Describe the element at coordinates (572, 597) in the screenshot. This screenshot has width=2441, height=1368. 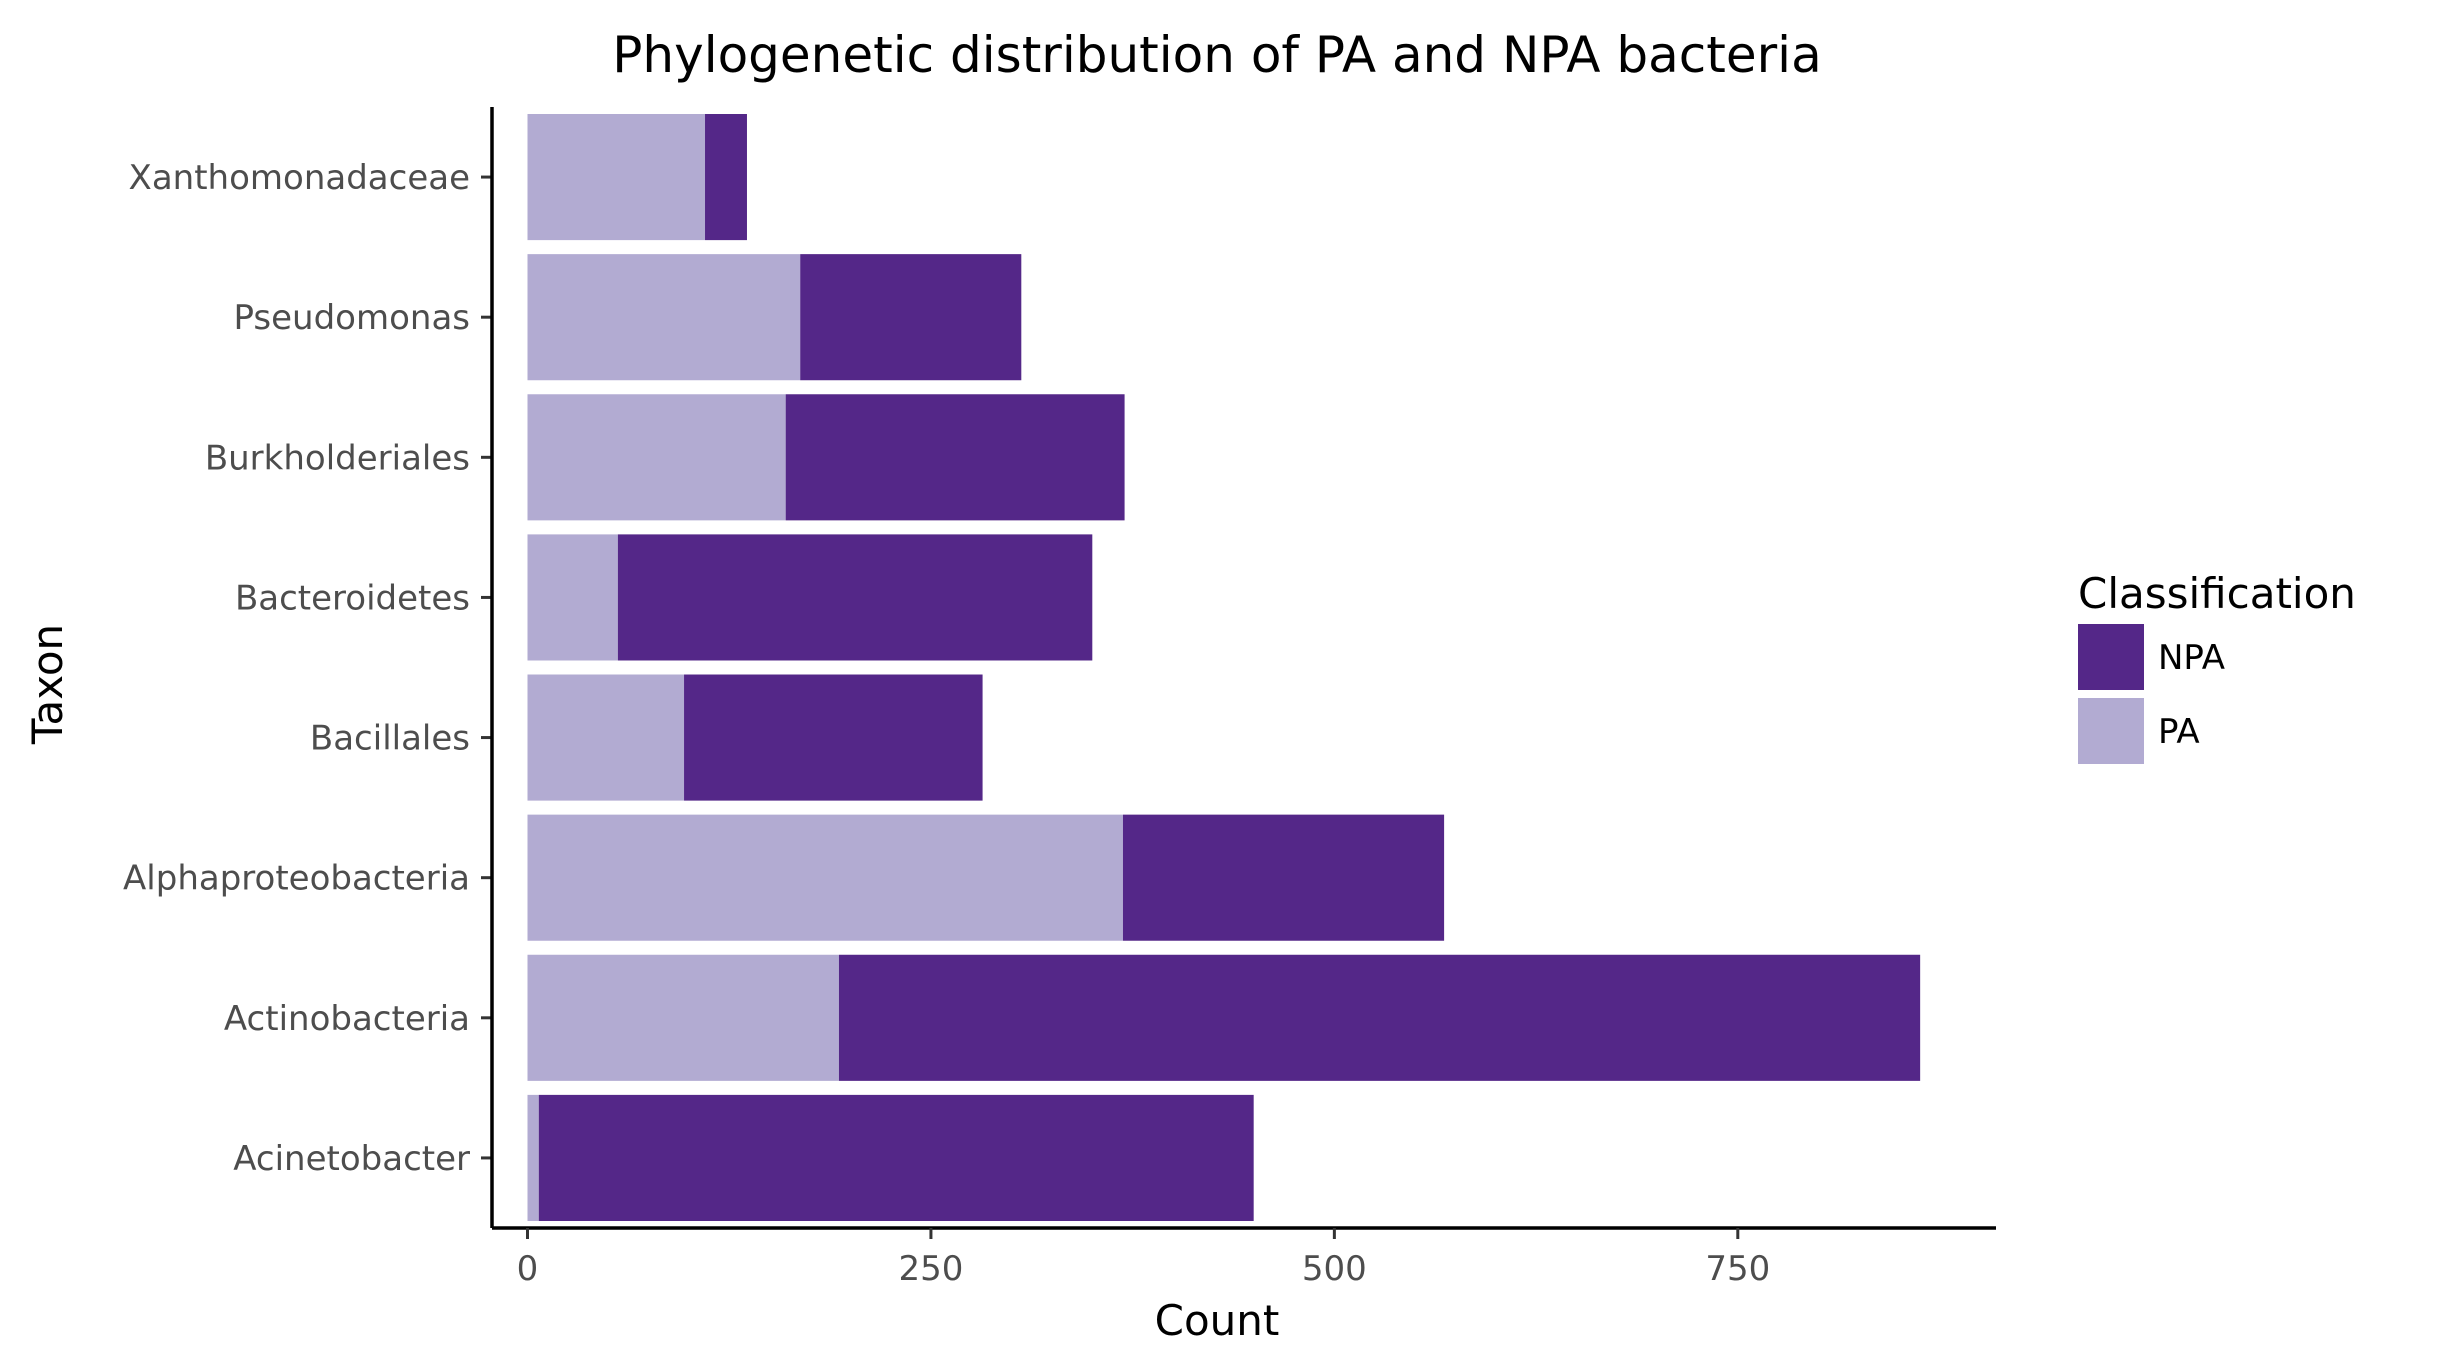
I see `bar-bacteroidetes-pa` at that location.